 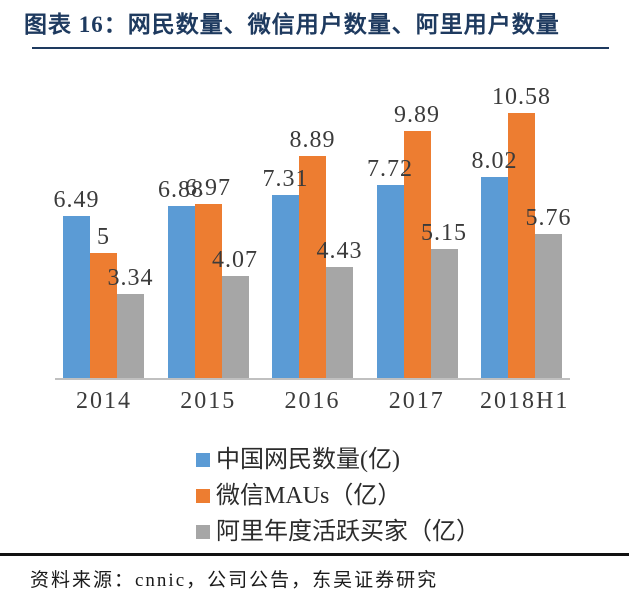 I want to click on bar-value-label-wechat-maus-2018H1: 10.58, so click(x=521, y=96).